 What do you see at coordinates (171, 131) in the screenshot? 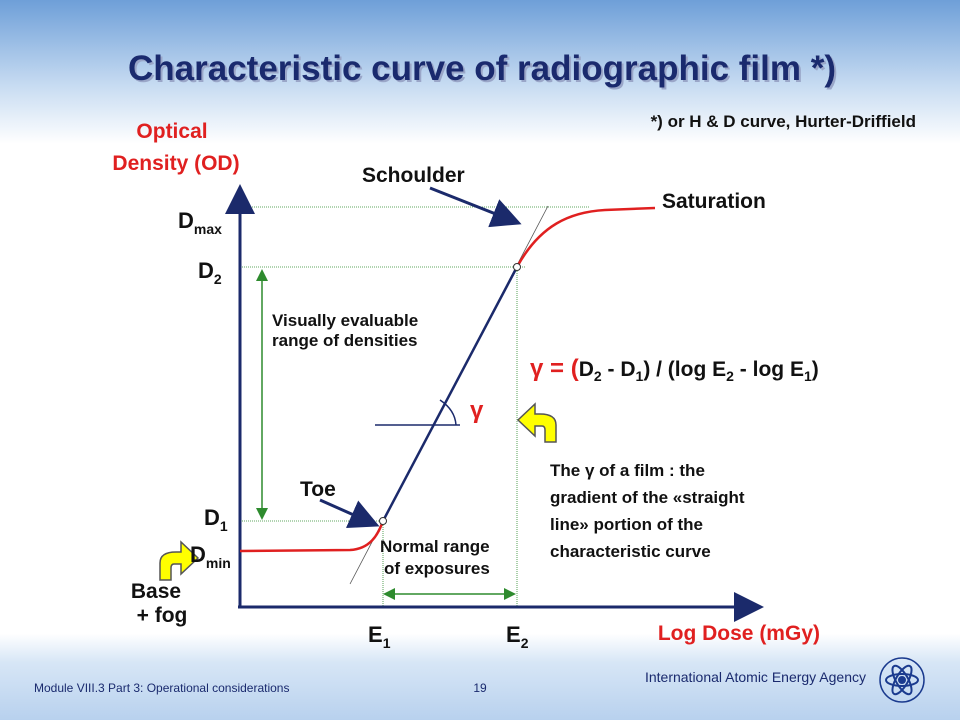
I see `y-axis-label: Optical` at bounding box center [171, 131].